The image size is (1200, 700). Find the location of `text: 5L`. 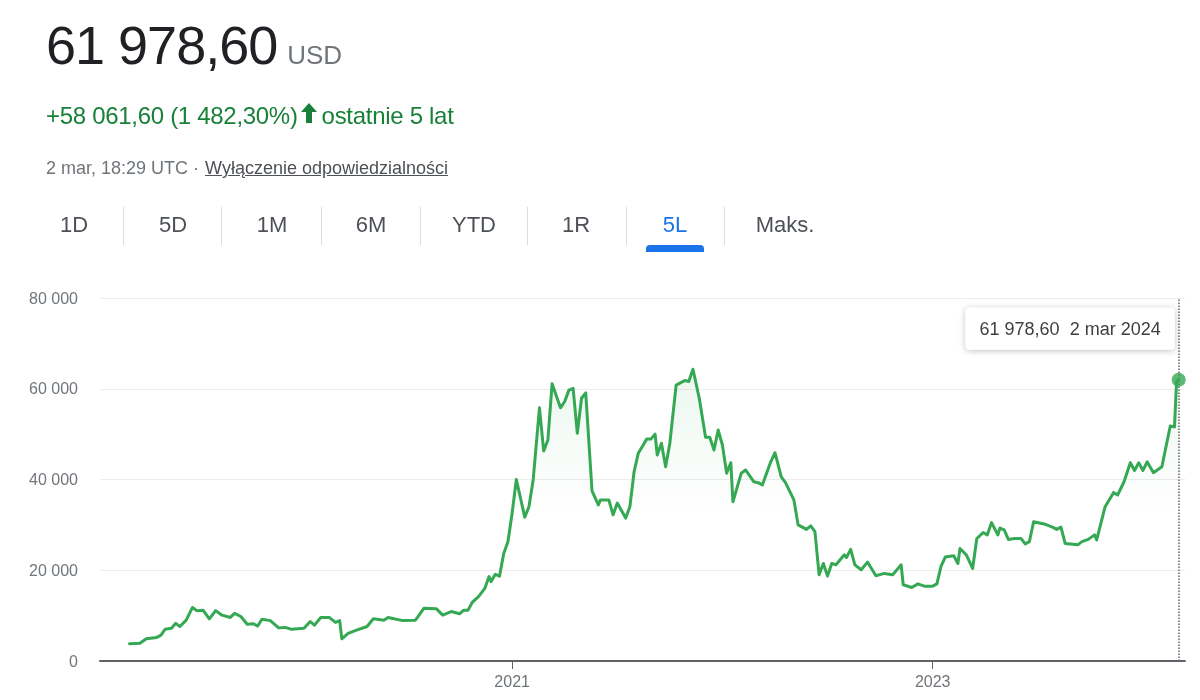

text: 5L is located at coordinates (675, 225).